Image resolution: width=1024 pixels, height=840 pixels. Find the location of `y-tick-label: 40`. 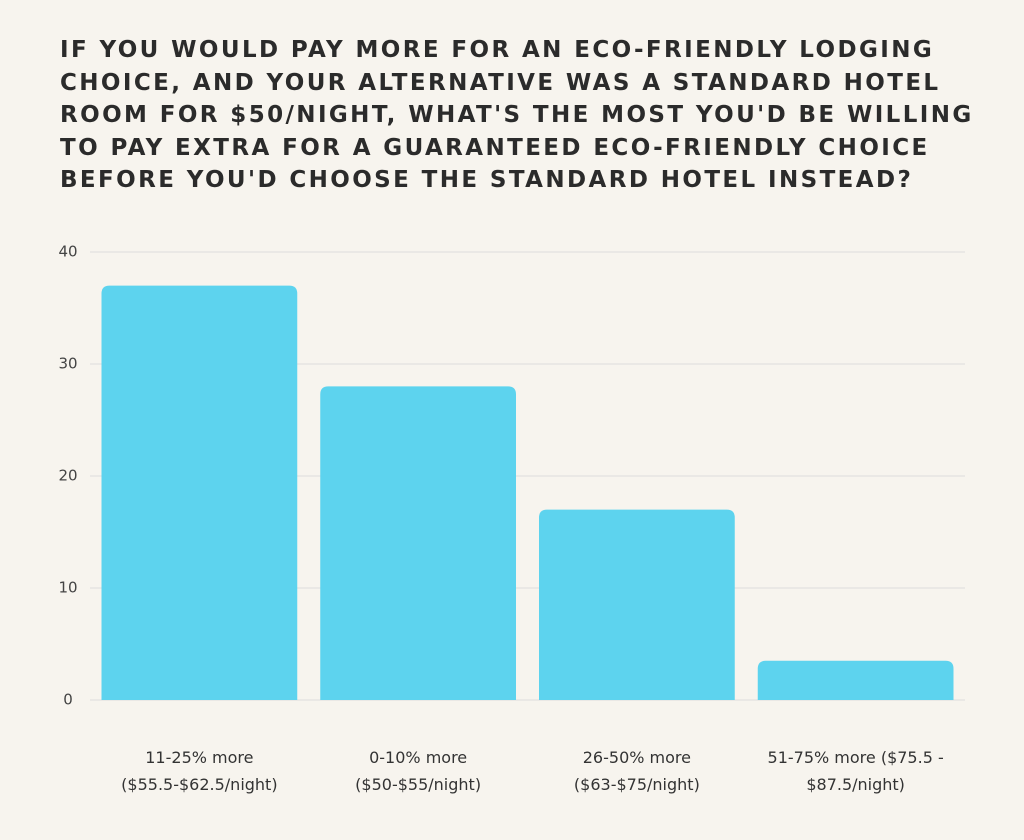

y-tick-label: 40 is located at coordinates (67, 252).